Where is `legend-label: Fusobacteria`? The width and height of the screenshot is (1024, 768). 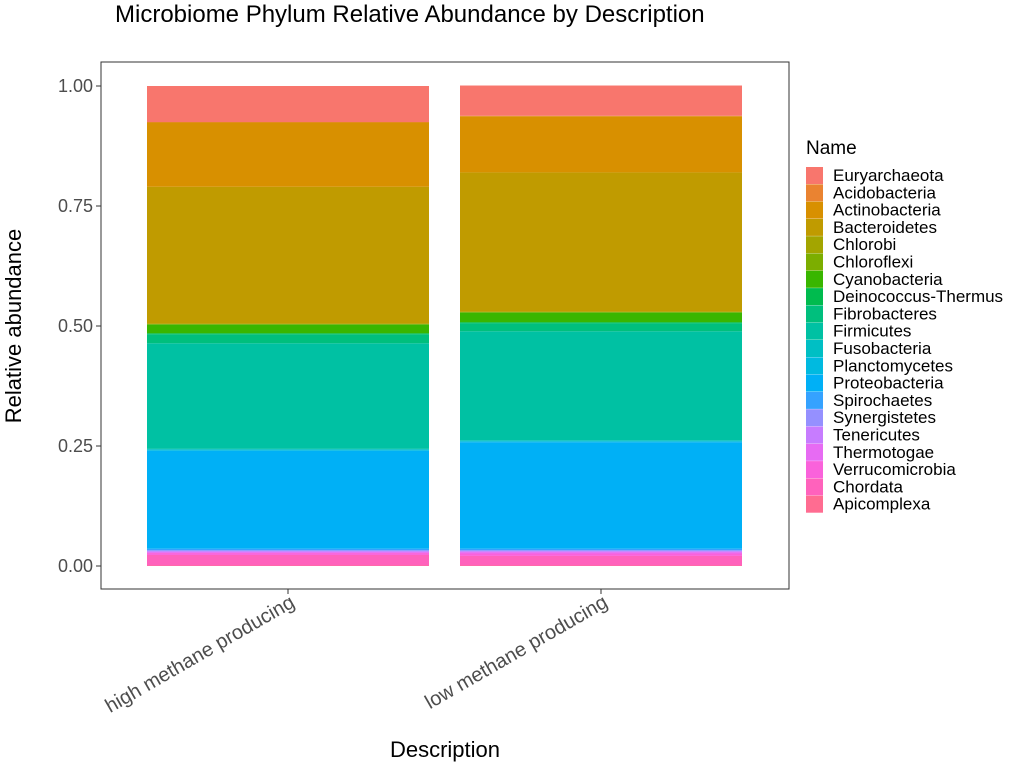
legend-label: Fusobacteria is located at coordinates (882, 348).